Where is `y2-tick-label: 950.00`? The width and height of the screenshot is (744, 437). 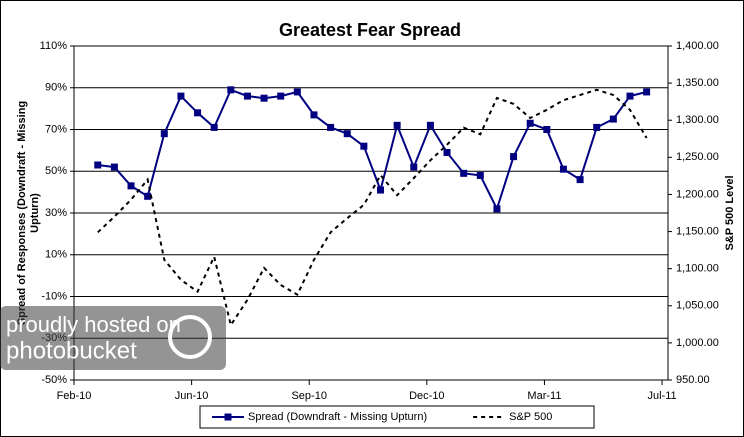 y2-tick-label: 950.00 is located at coordinates (693, 380).